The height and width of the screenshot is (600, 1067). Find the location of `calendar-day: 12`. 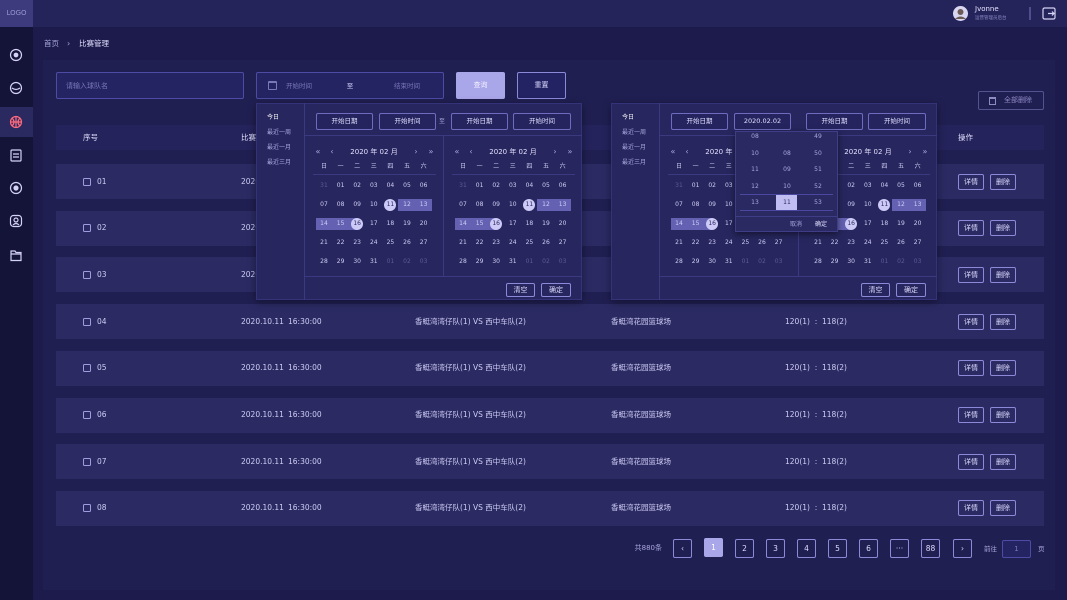

calendar-day: 12 is located at coordinates (546, 204).